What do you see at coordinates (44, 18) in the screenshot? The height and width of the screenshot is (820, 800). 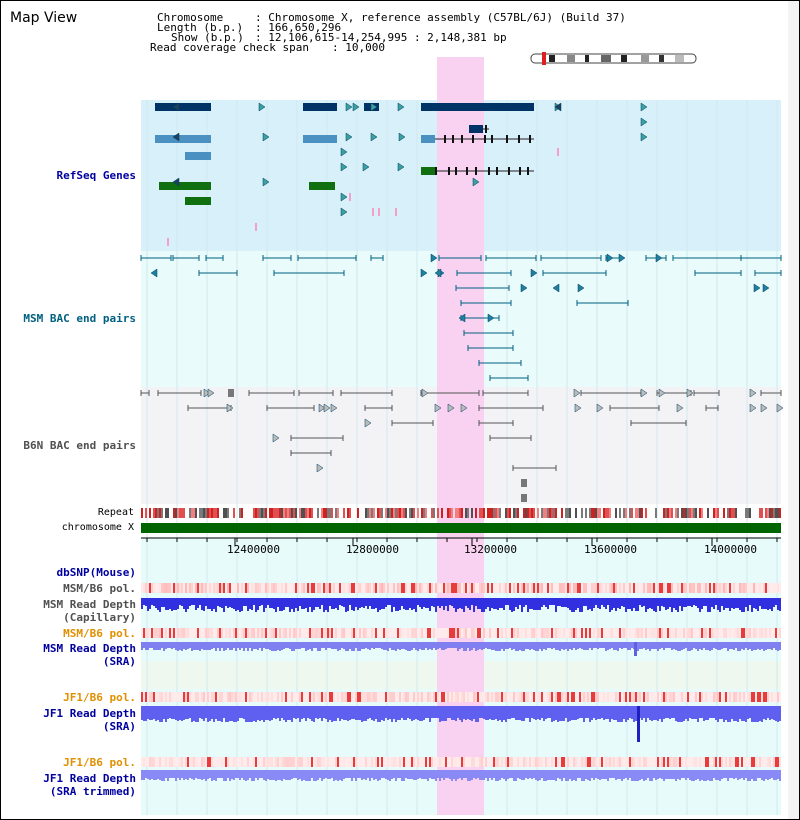 I see `page-title: Map View` at bounding box center [44, 18].